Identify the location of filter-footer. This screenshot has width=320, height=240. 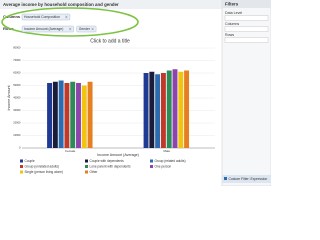
(246, 179).